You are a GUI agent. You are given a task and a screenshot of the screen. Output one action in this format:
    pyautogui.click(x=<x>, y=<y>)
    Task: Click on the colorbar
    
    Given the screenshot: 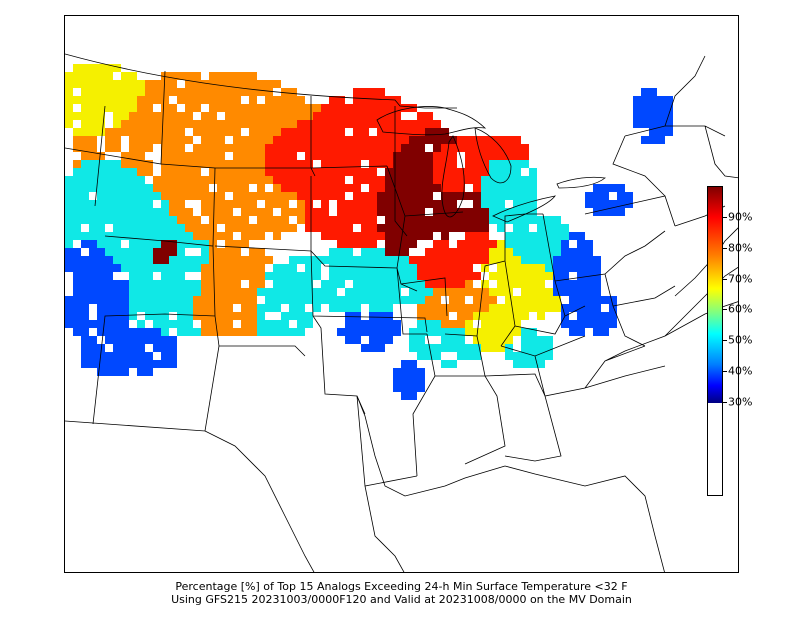 What is the action you would take?
    pyautogui.click(x=715, y=341)
    